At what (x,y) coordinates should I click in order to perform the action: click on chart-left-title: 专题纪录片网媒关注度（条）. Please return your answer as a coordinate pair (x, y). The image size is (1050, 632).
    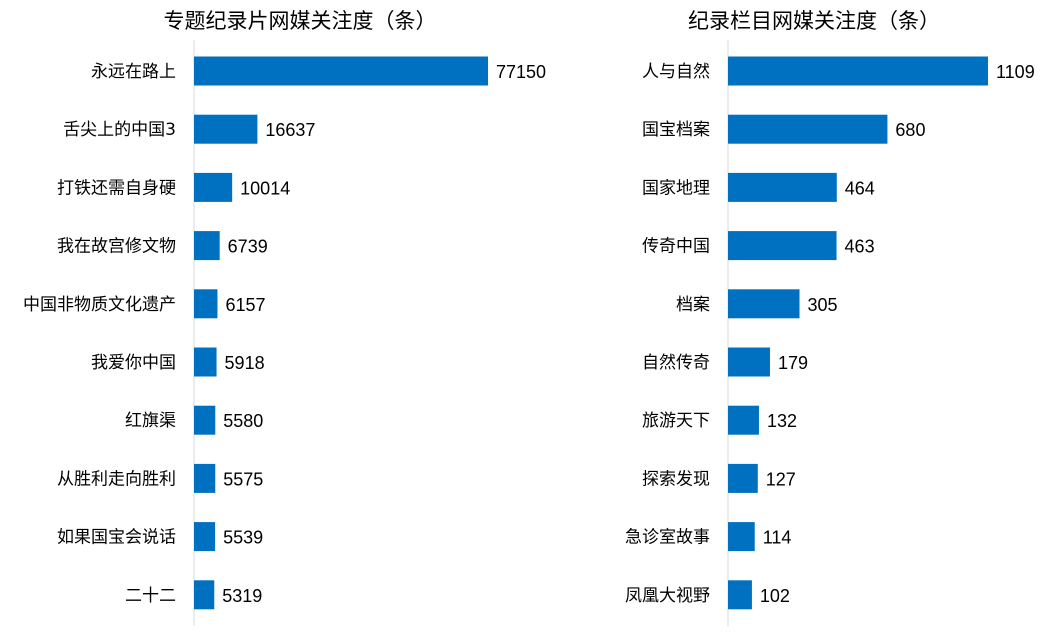
    Looking at the image, I should click on (300, 21).